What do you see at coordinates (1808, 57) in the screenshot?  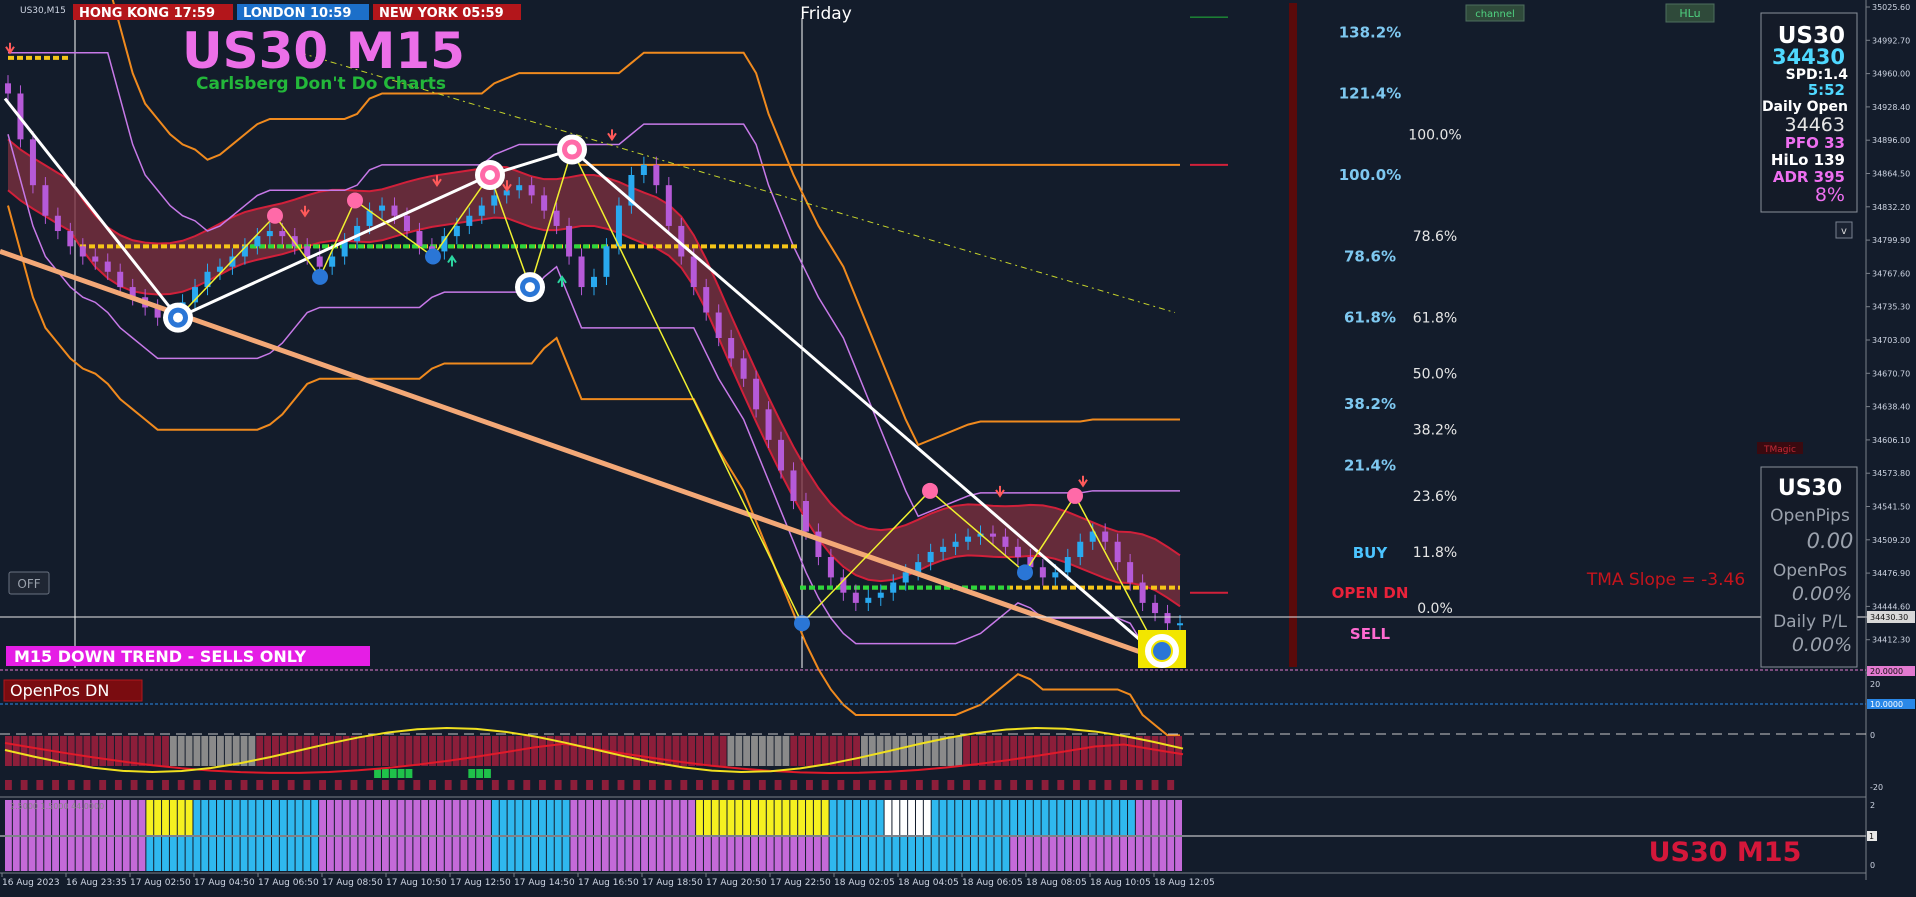 I see `panel-price: 34430` at bounding box center [1808, 57].